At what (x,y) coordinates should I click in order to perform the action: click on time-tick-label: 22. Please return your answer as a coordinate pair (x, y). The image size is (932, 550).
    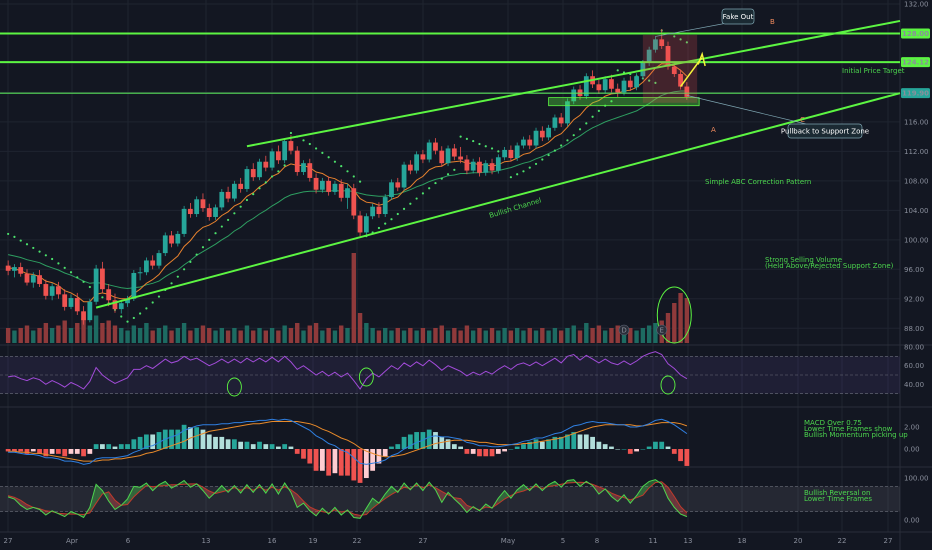
    Looking at the image, I should click on (357, 541).